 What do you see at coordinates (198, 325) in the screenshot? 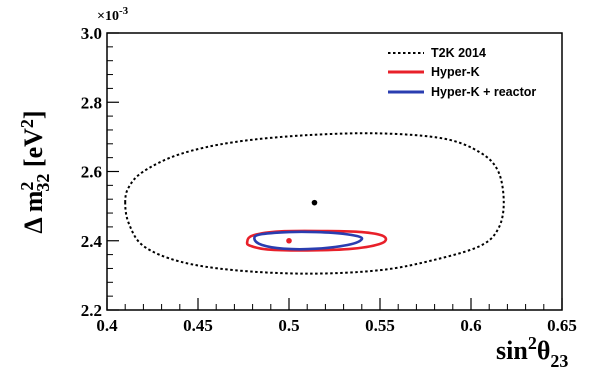
I see `x-tick-label: 0.45` at bounding box center [198, 325].